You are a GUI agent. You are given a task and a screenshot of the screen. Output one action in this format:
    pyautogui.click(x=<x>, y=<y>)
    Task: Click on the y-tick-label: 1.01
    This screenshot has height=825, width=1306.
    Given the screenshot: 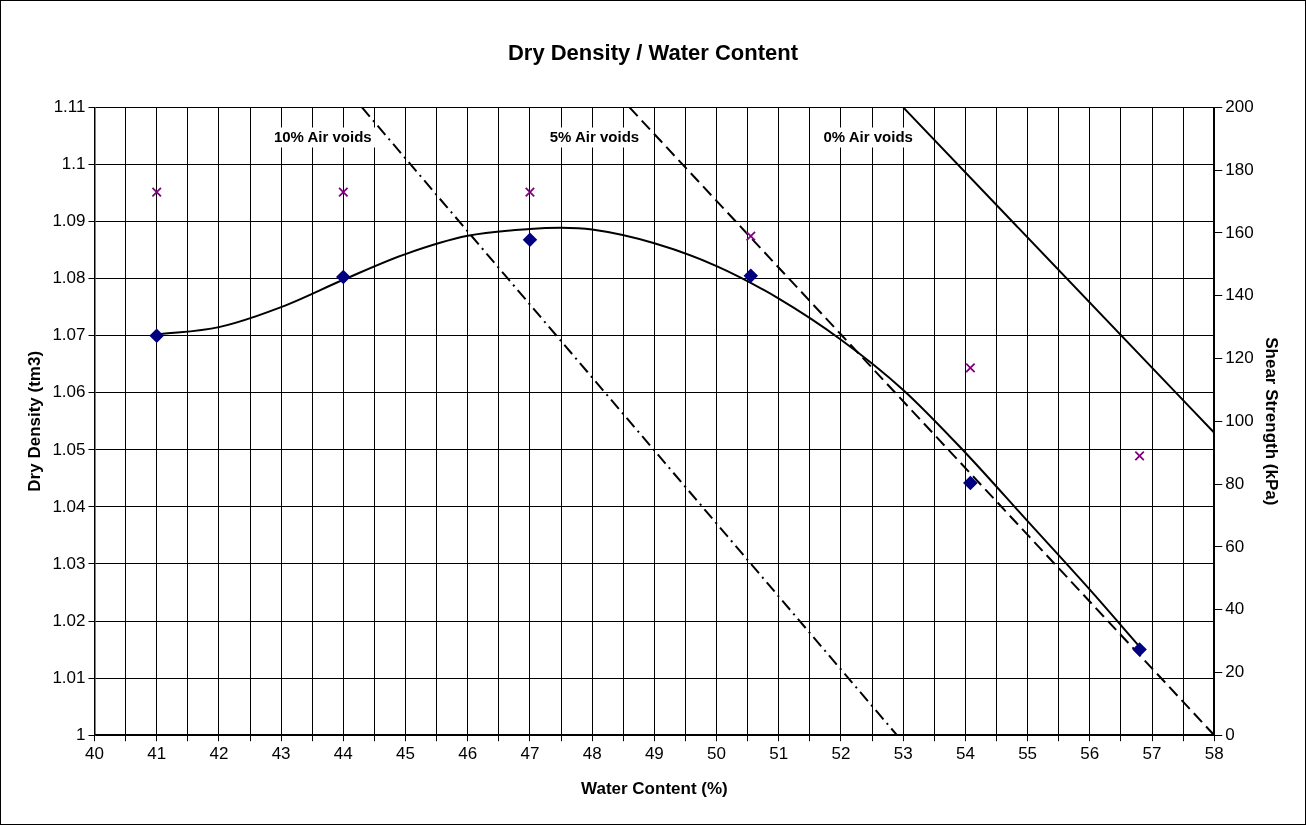 What is the action you would take?
    pyautogui.click(x=69, y=677)
    